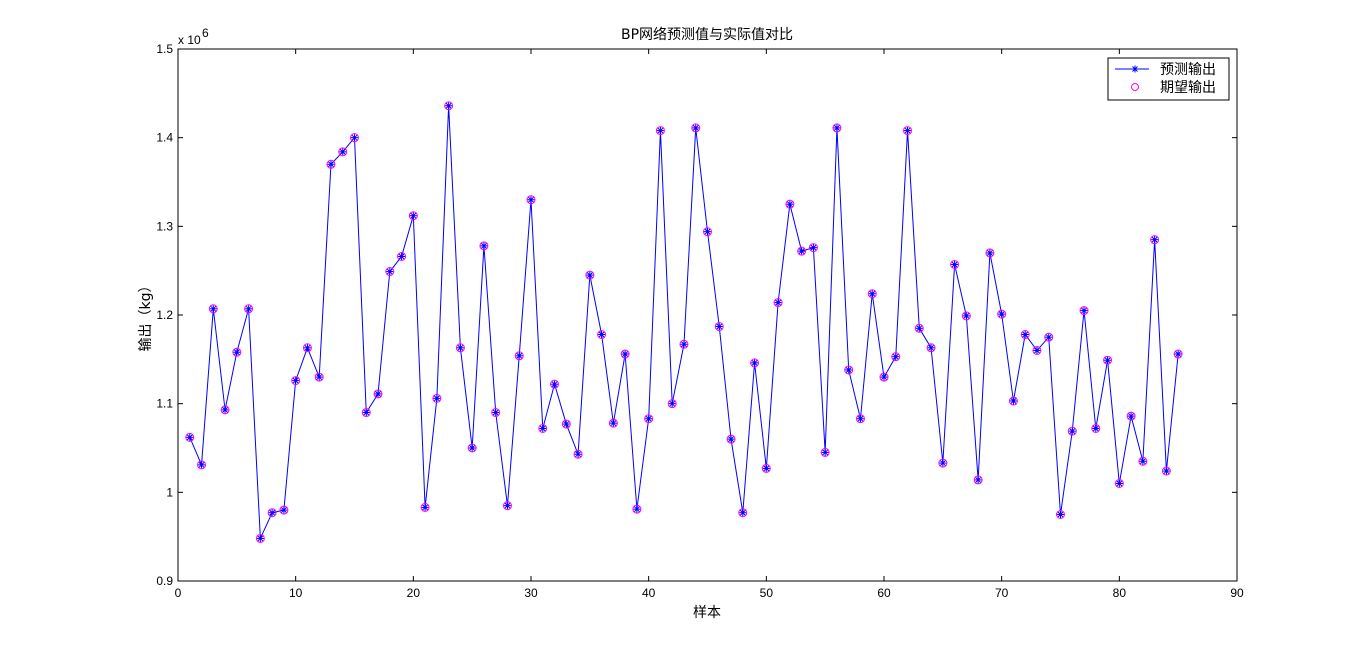 This screenshot has width=1367, height=653. I want to click on x-tick-label: 70, so click(1002, 593).